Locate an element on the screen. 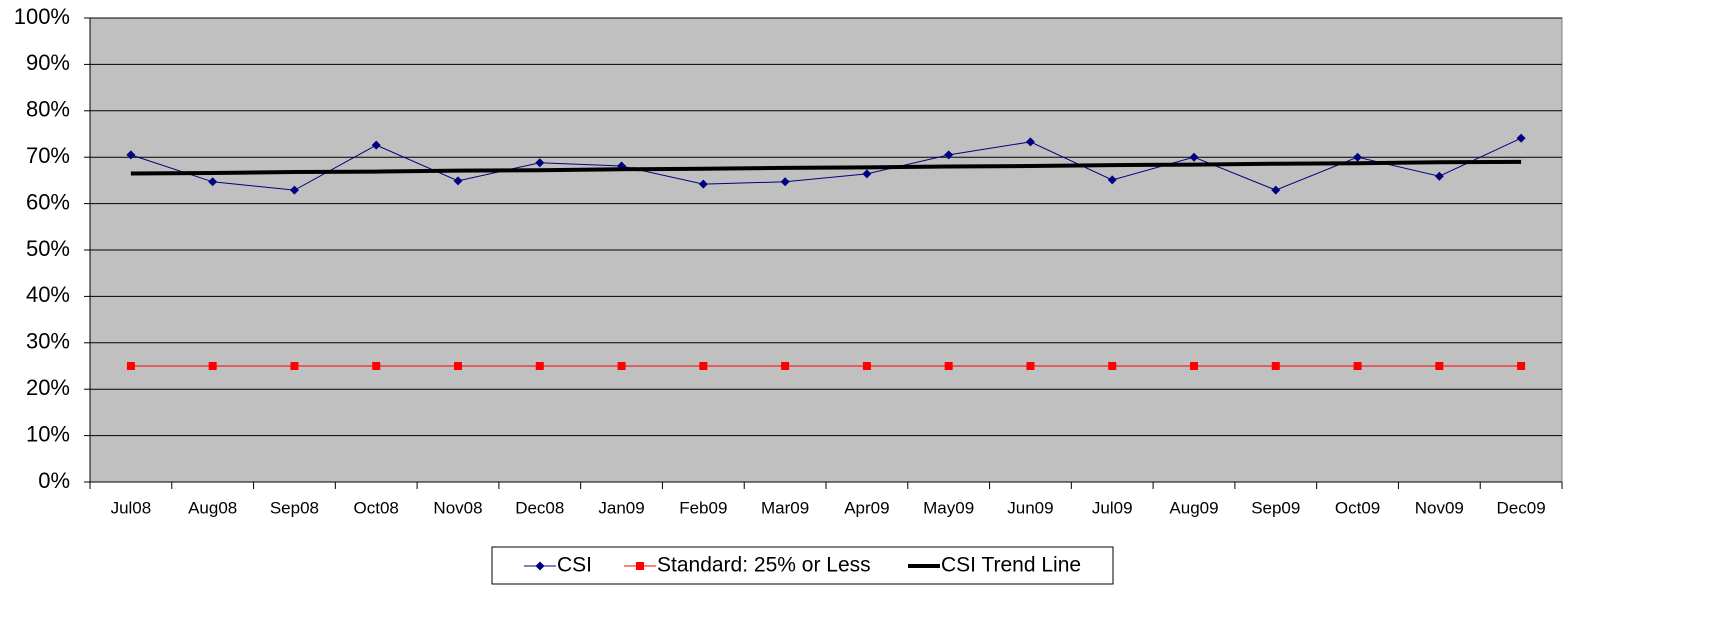 Image resolution: width=1716 pixels, height=642 pixels. x-tick-label: Oct08 is located at coordinates (376, 507).